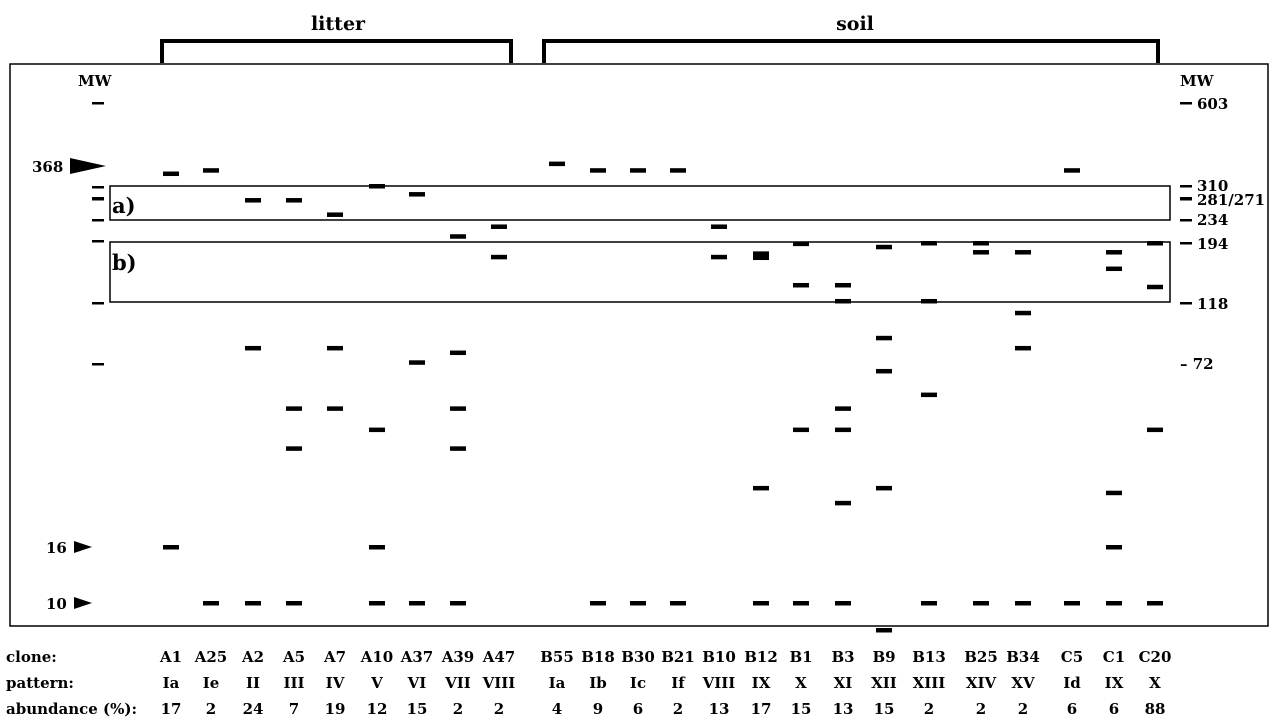 This screenshot has width=1270, height=727. What do you see at coordinates (557, 657) in the screenshot?
I see `lane-clone-cell: B55` at bounding box center [557, 657].